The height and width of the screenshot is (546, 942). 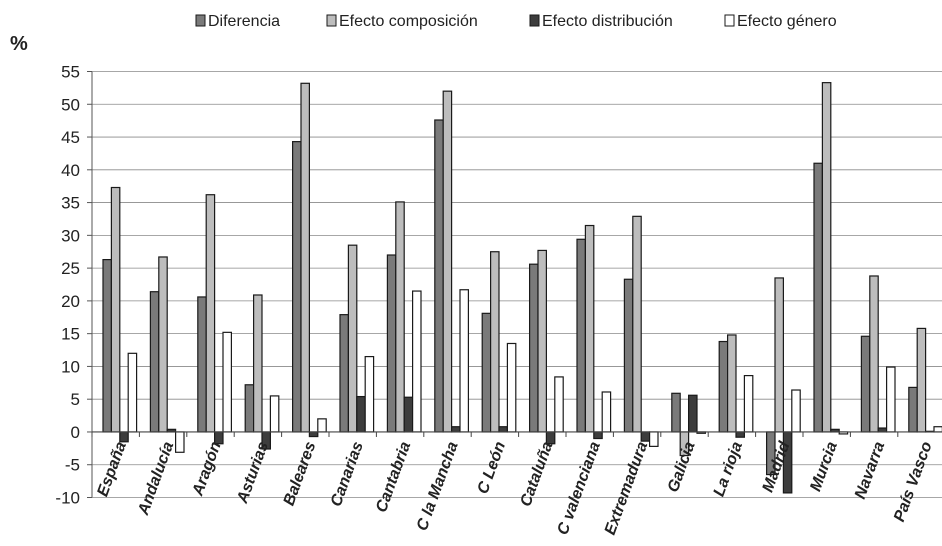 What do you see at coordinates (70, 170) in the screenshot?
I see `y-tick-label: 40` at bounding box center [70, 170].